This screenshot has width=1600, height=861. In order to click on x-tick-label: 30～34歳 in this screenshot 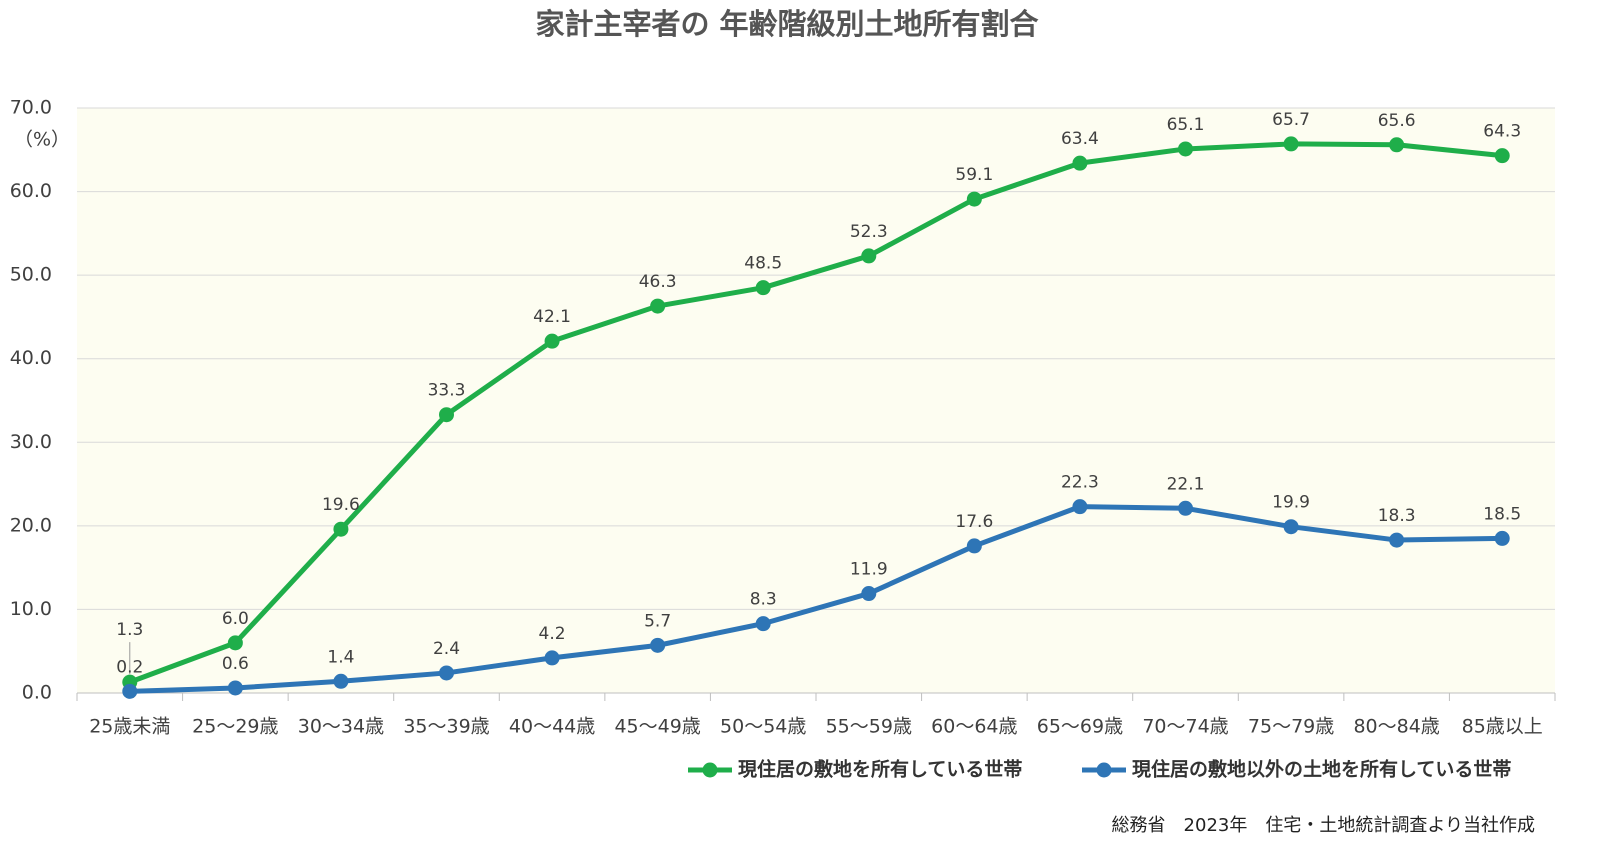, I will do `click(341, 727)`.